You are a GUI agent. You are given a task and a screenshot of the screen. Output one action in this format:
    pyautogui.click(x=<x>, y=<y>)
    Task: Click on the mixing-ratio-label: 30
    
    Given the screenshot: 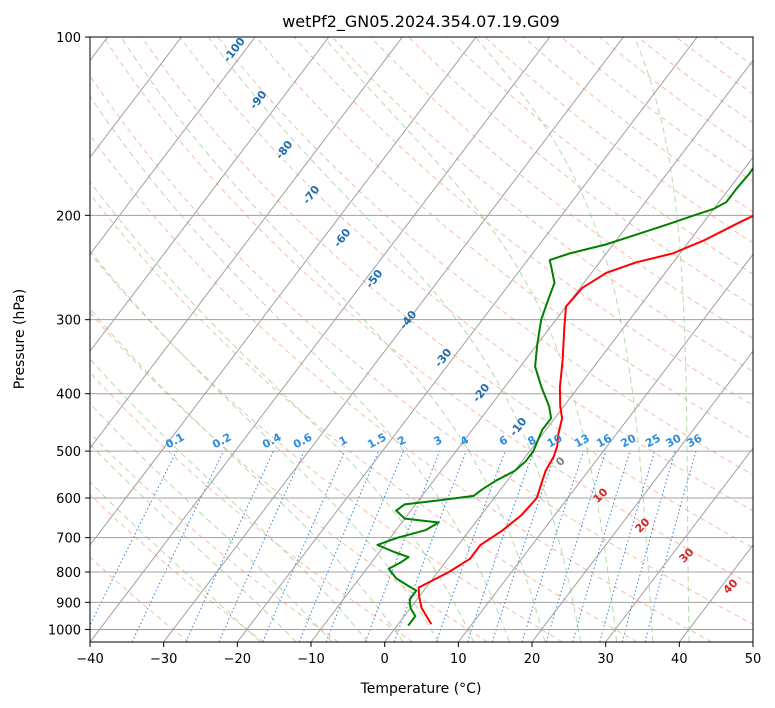 What is the action you would take?
    pyautogui.click(x=674, y=440)
    